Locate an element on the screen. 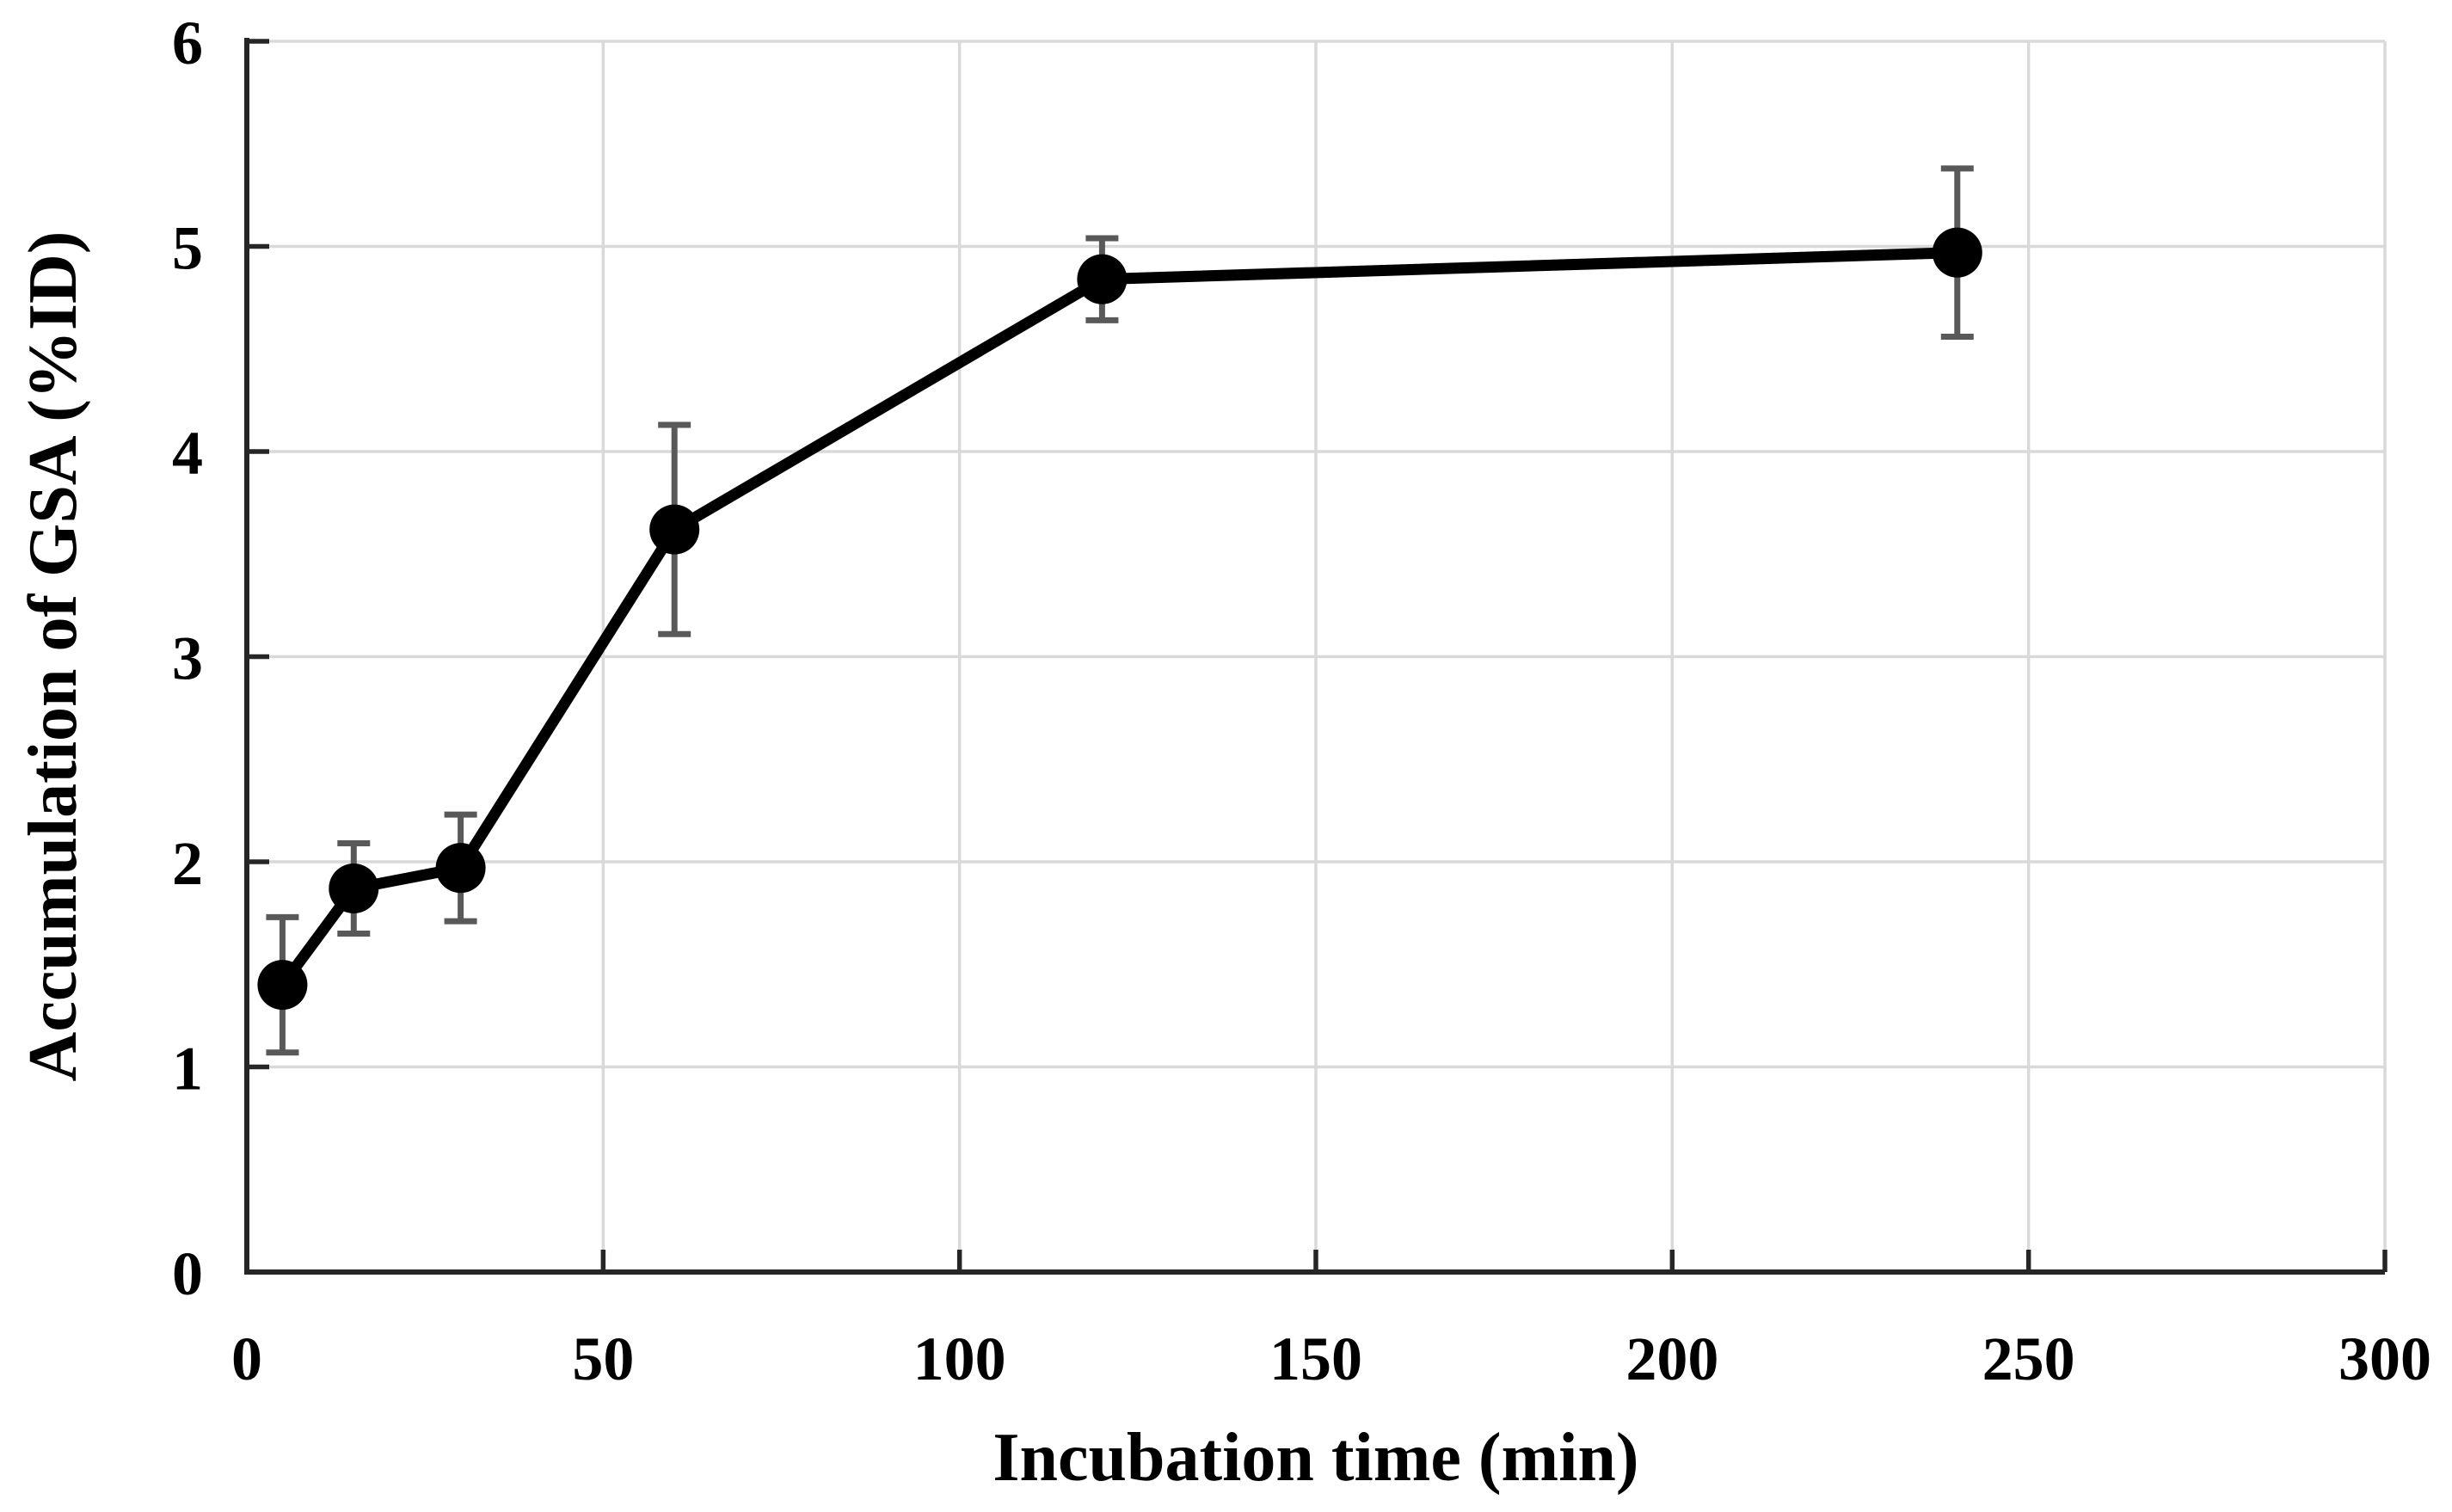 This screenshot has width=2452, height=1512. x-tick-label-300: 300 is located at coordinates (2384, 1359).